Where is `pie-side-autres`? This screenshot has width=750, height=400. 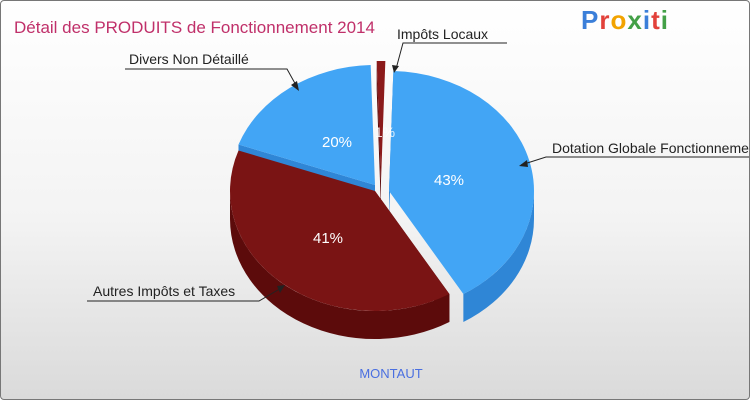
pie-side-autres is located at coordinates (339, 265).